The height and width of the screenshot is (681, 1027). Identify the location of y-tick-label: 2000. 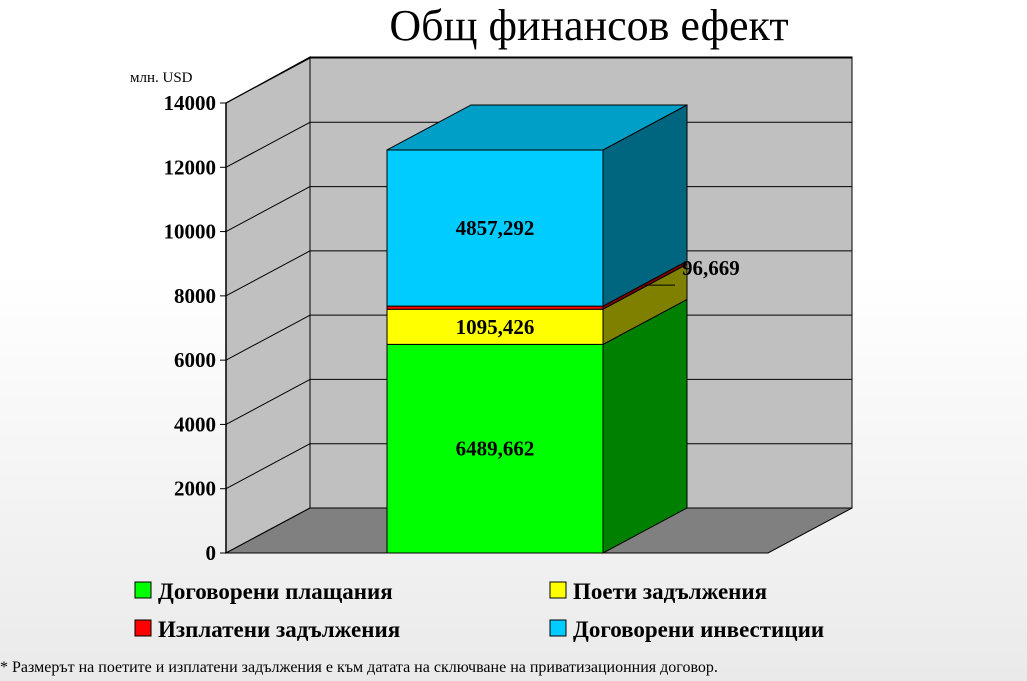
(195, 489).